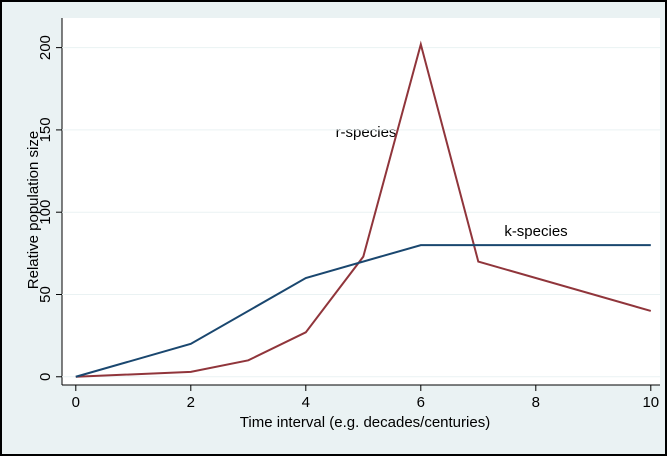 This screenshot has width=667, height=456. Describe the element at coordinates (365, 422) in the screenshot. I see `x-axis-label: Time interval (e.g. decades/centuries)` at that location.